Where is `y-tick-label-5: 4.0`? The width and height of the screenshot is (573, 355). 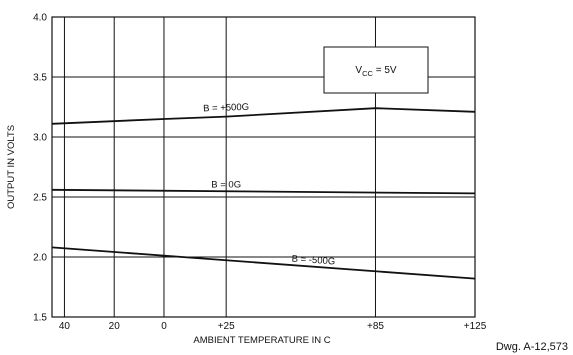
y-tick-label-5: 4.0 is located at coordinates (40, 18).